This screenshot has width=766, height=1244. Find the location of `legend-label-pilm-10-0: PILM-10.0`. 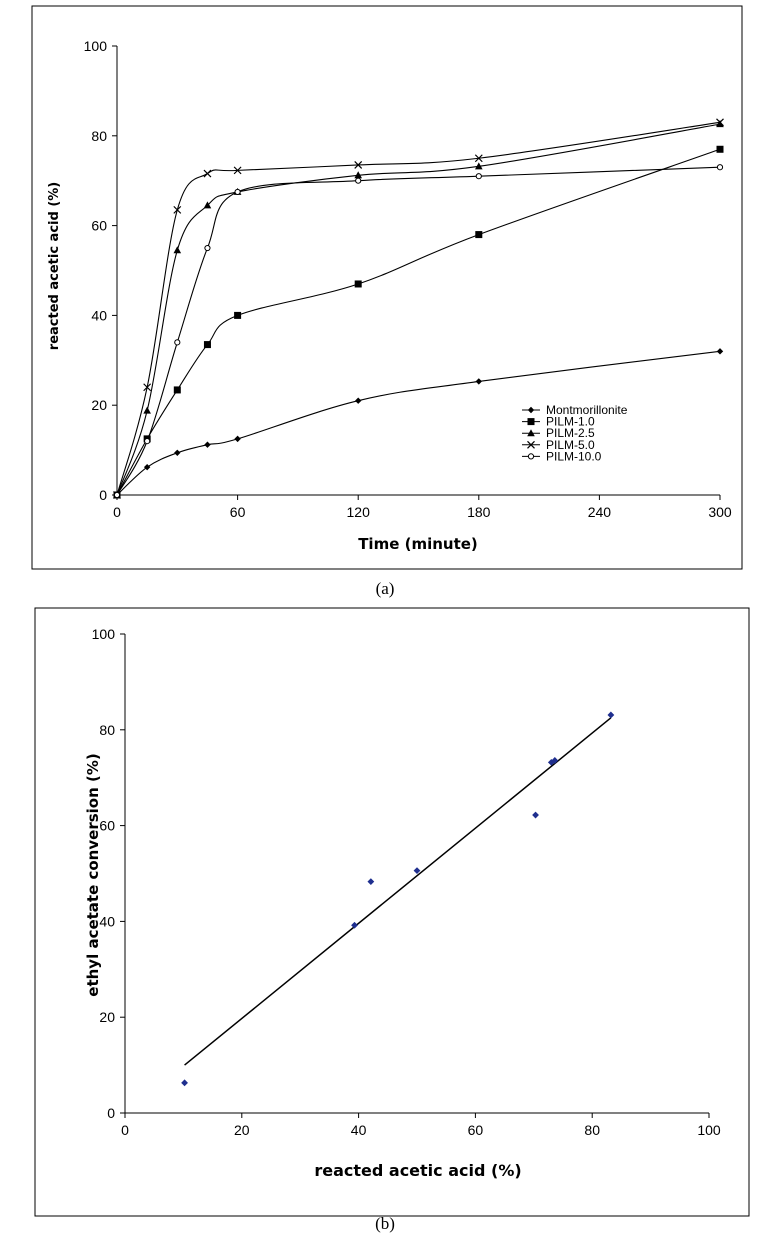

legend-label-pilm-10-0: PILM-10.0 is located at coordinates (574, 456).